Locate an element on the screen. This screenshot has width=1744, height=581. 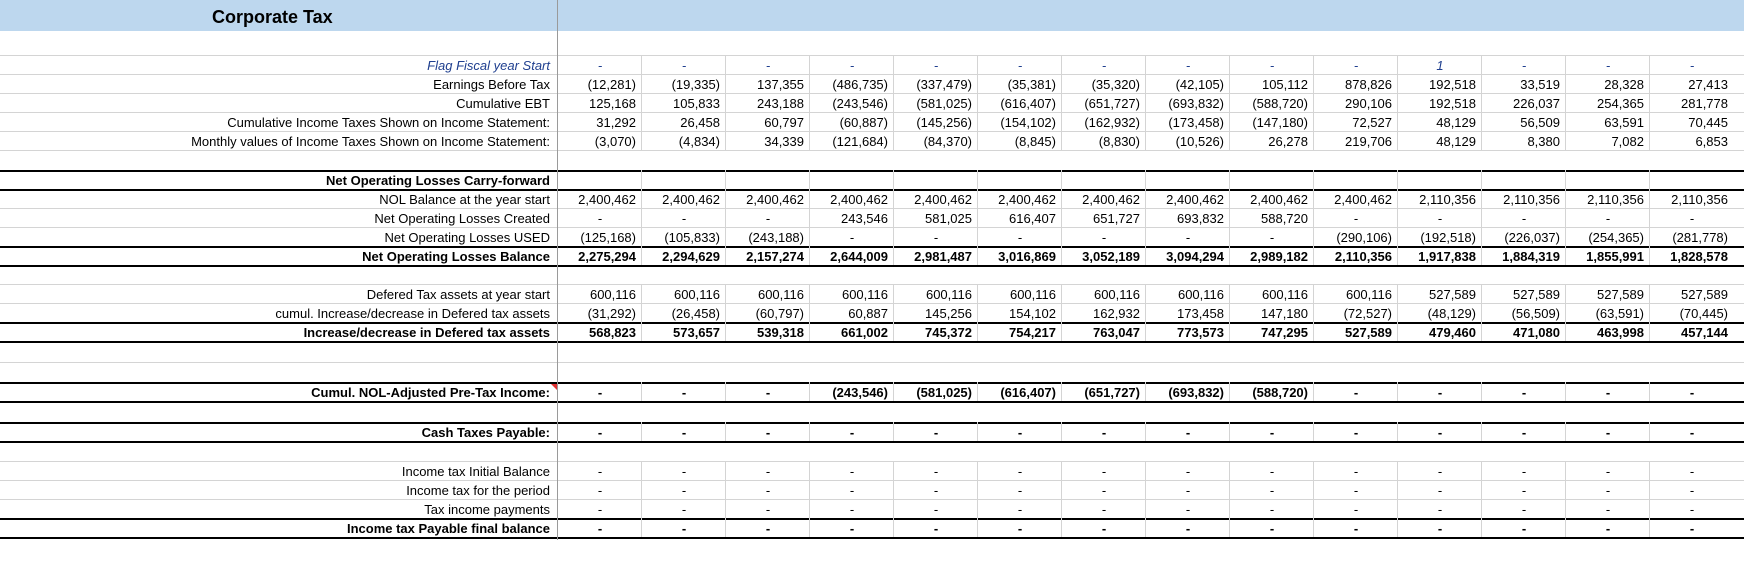
cell-value: 661,002 is located at coordinates (864, 332).